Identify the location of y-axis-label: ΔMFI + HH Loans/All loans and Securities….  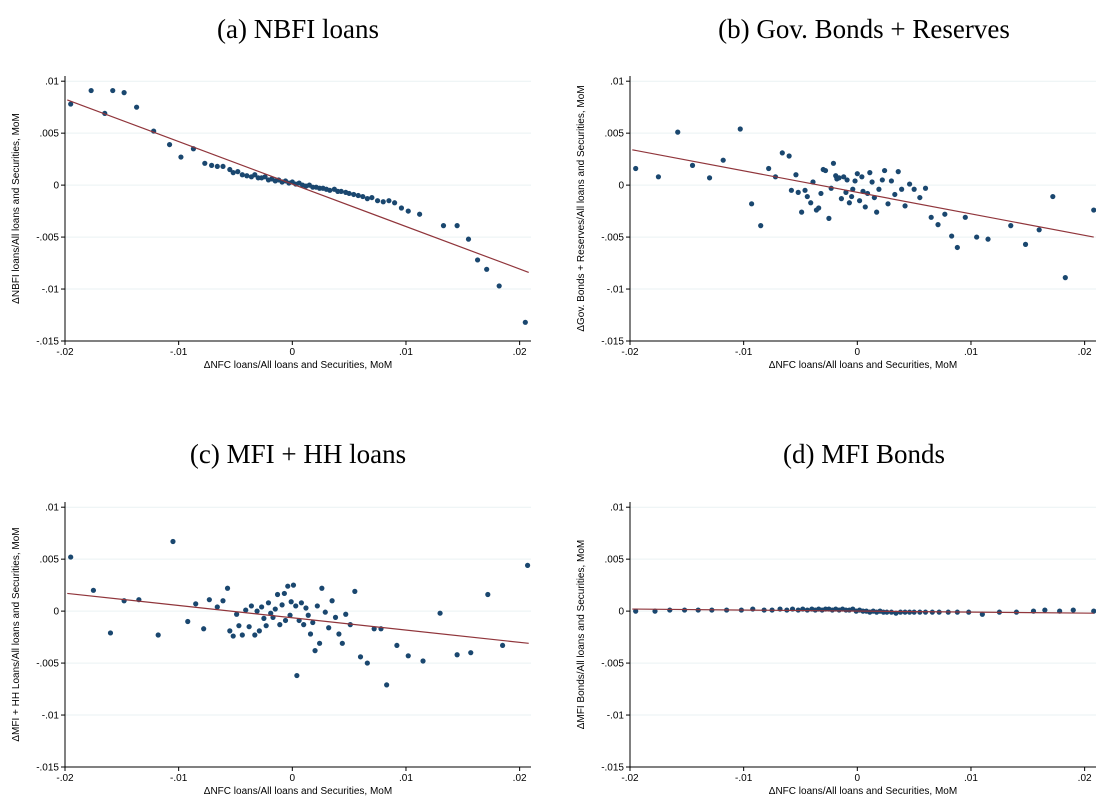
(16, 634).